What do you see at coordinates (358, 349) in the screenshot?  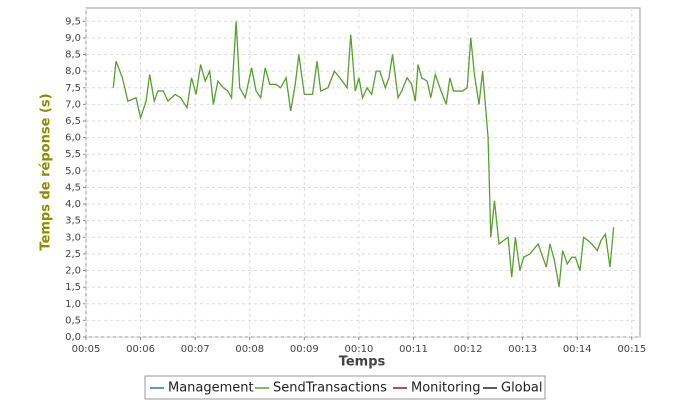 I see `x-tick-label: 00:10` at bounding box center [358, 349].